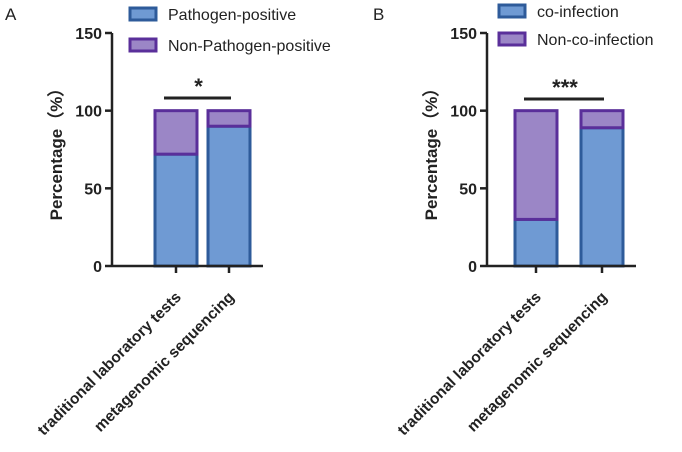 This screenshot has width=682, height=452. I want to click on significance-label: *, so click(198, 86).